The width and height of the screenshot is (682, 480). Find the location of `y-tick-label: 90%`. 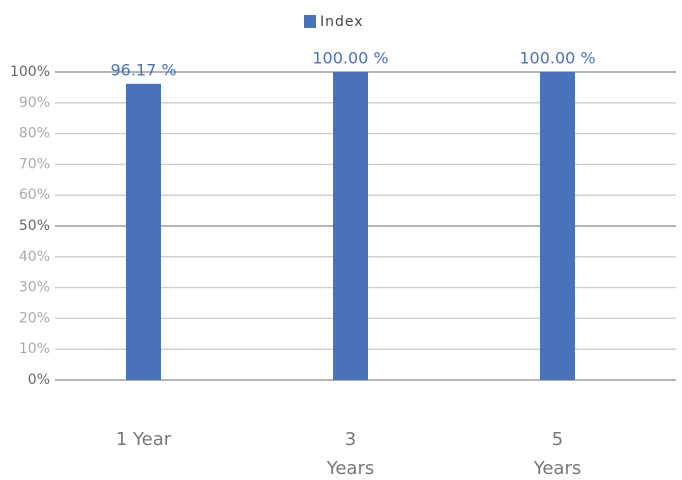

y-tick-label: 90% is located at coordinates (34, 103).